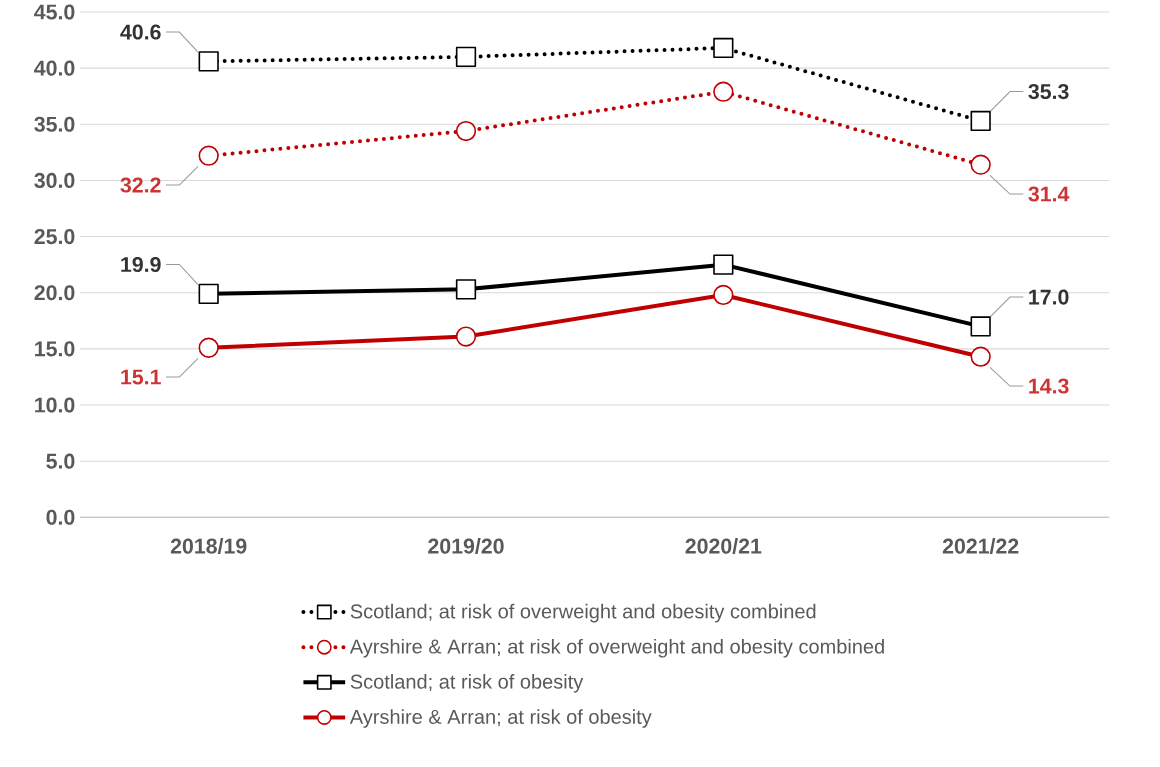  Describe the element at coordinates (141, 265) in the screenshot. I see `data-label: 19.9` at that location.